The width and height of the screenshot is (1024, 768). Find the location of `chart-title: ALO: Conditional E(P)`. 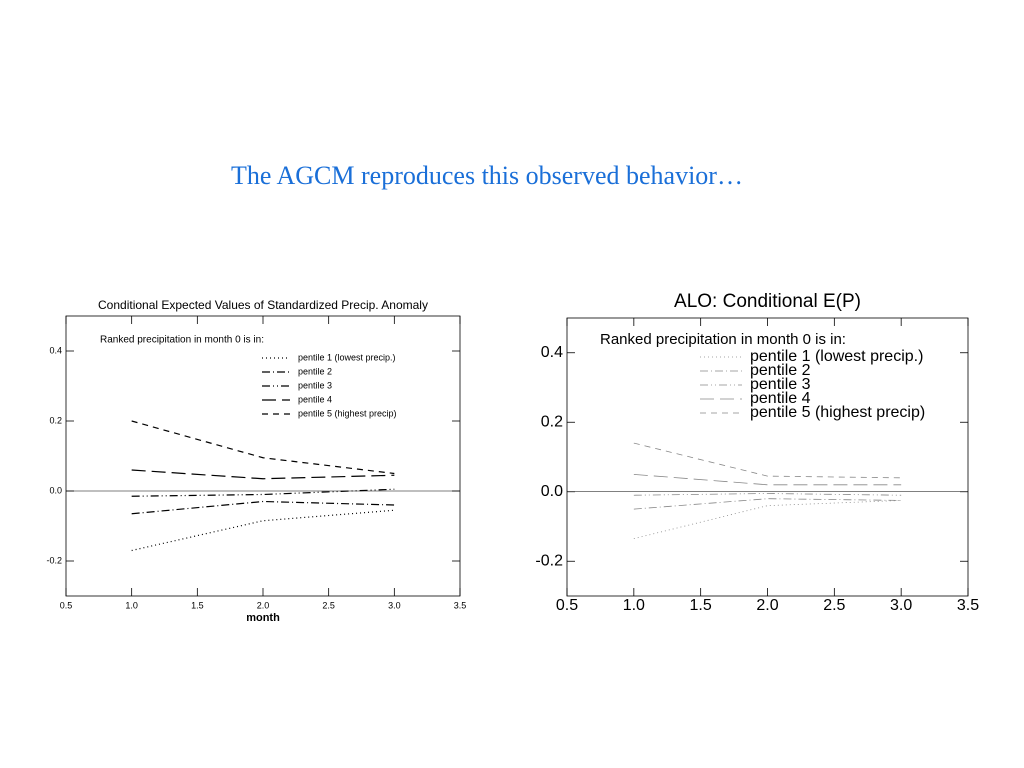

chart-title: ALO: Conditional E(P) is located at coordinates (767, 301).